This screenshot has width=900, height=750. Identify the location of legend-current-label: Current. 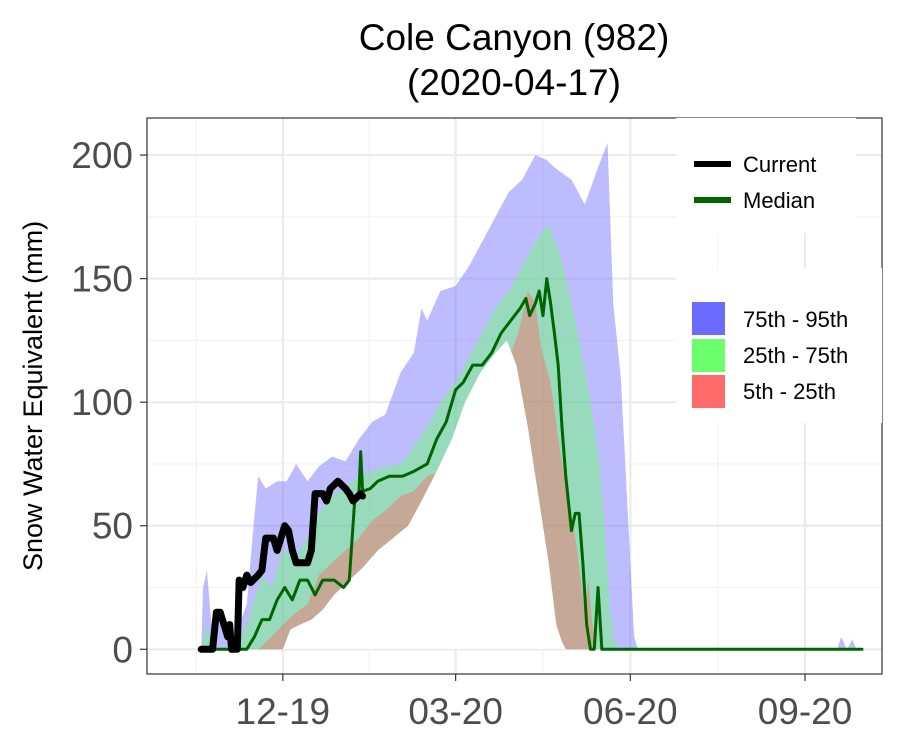
(779, 164).